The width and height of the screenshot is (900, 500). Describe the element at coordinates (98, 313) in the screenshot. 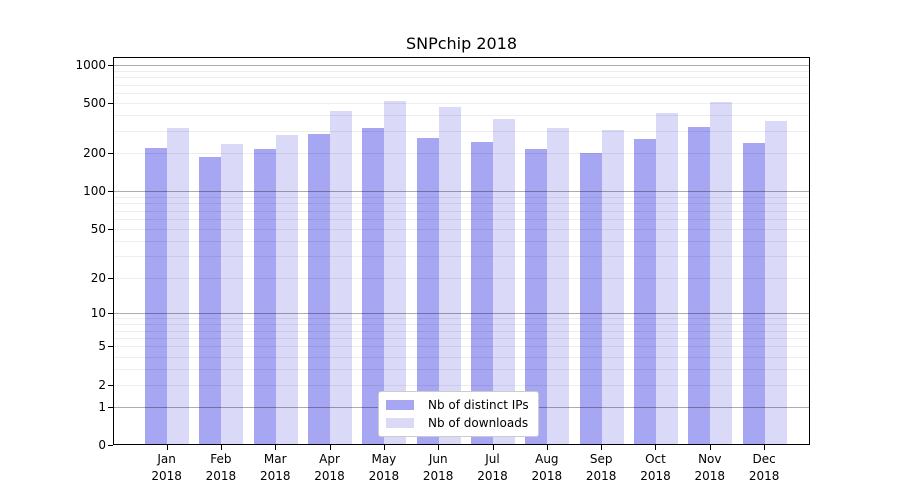

I see `ytick-label-10: 10` at that location.